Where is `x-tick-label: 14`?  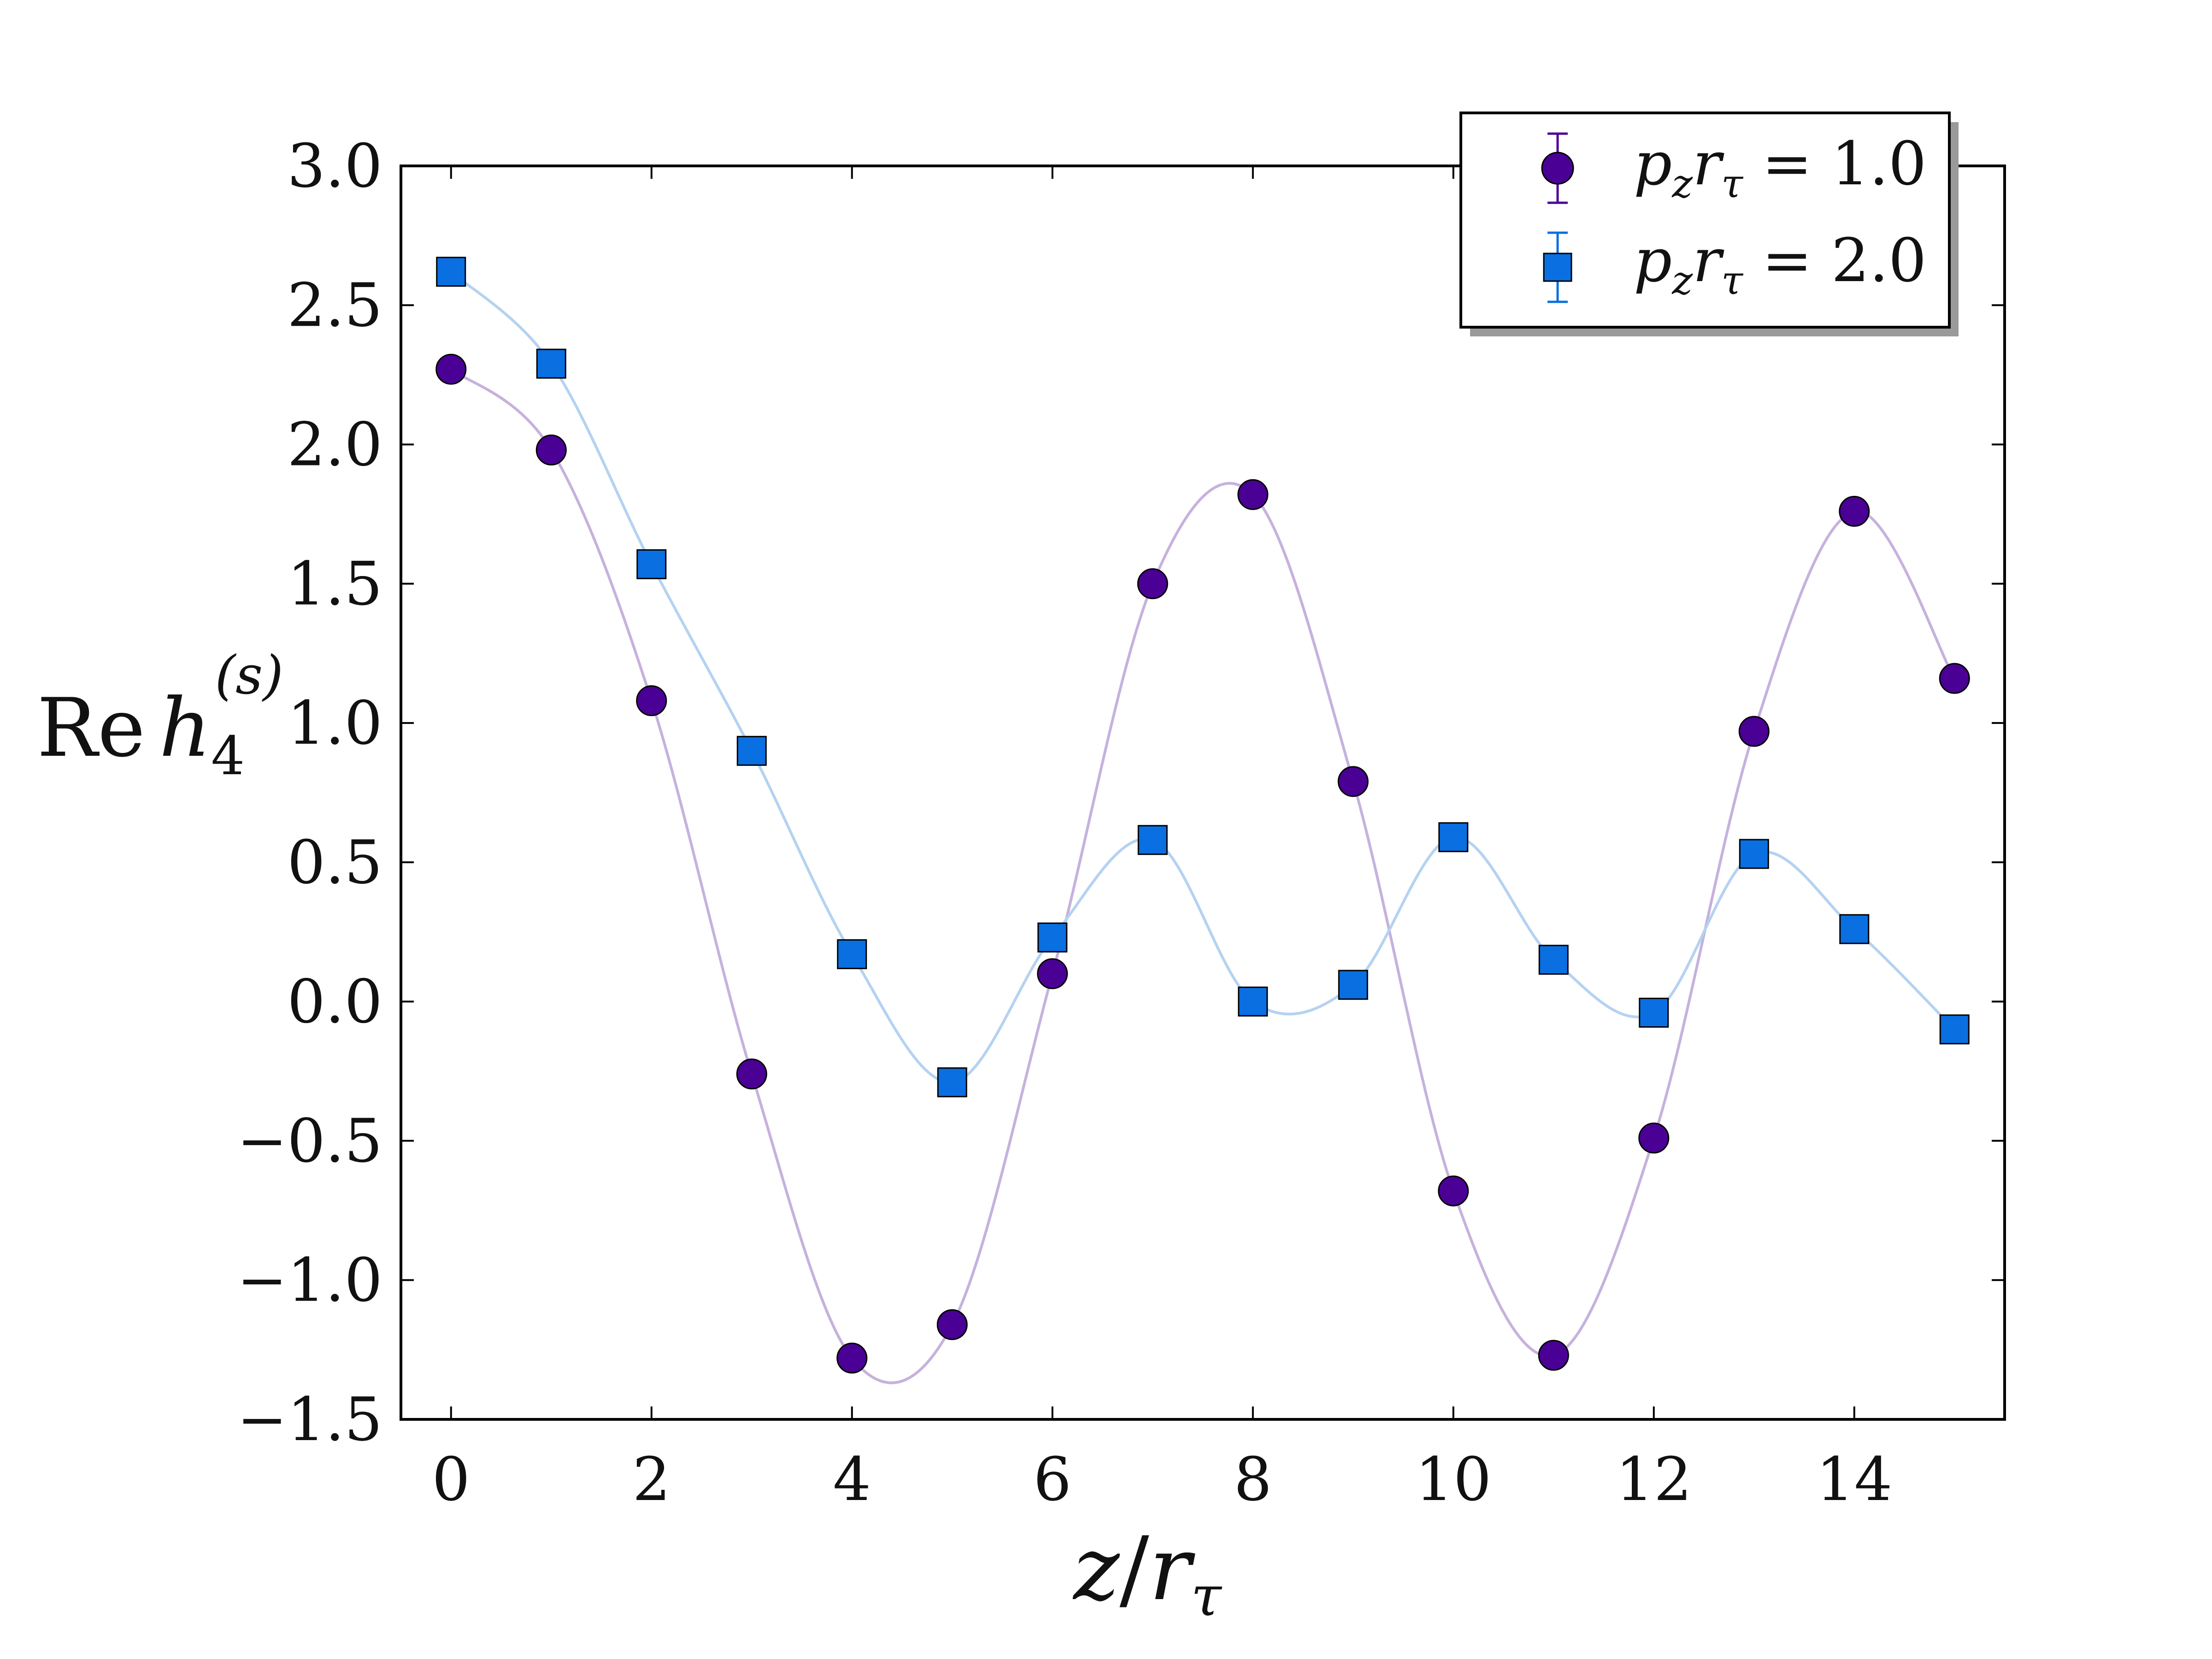
x-tick-label: 14 is located at coordinates (1854, 1479).